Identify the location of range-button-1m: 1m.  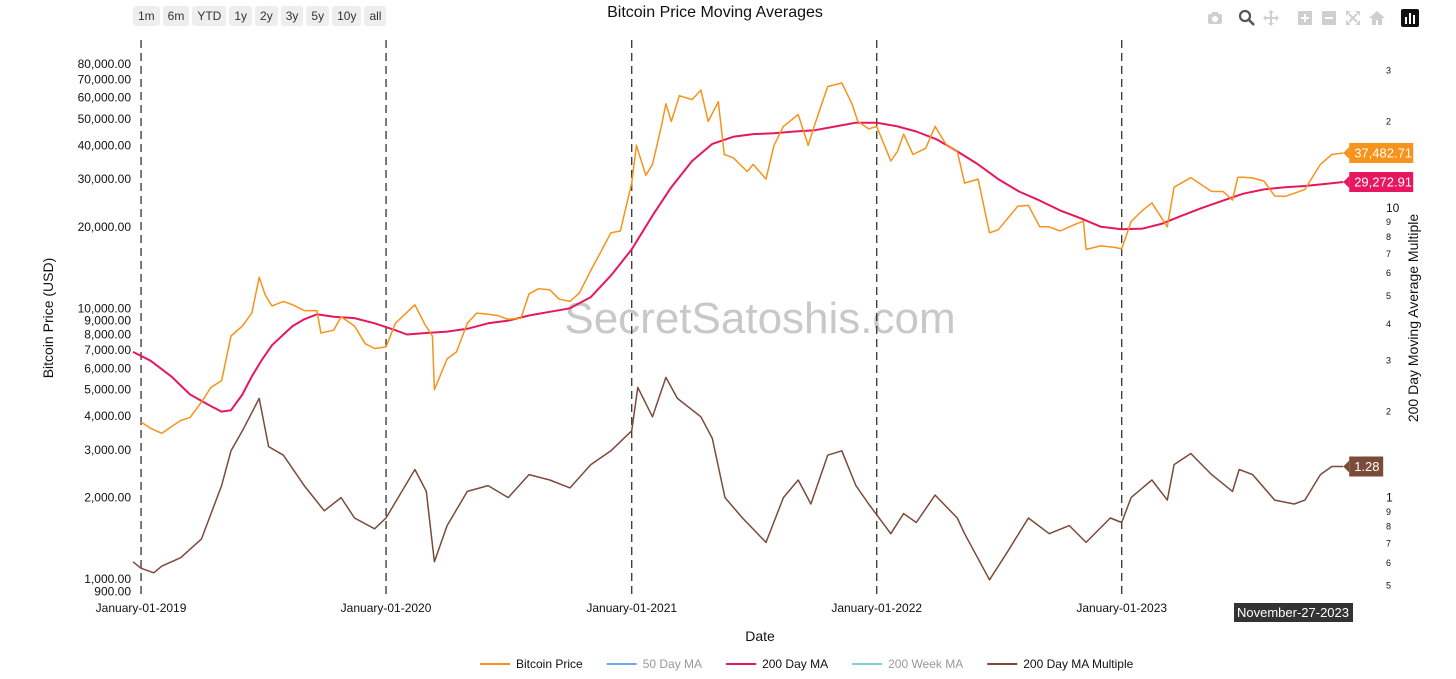
(146, 16).